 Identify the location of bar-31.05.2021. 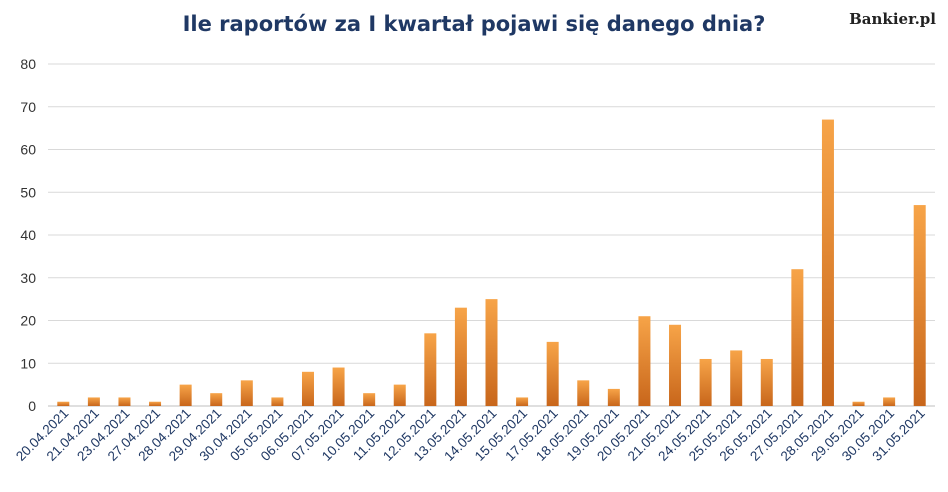
(919, 305).